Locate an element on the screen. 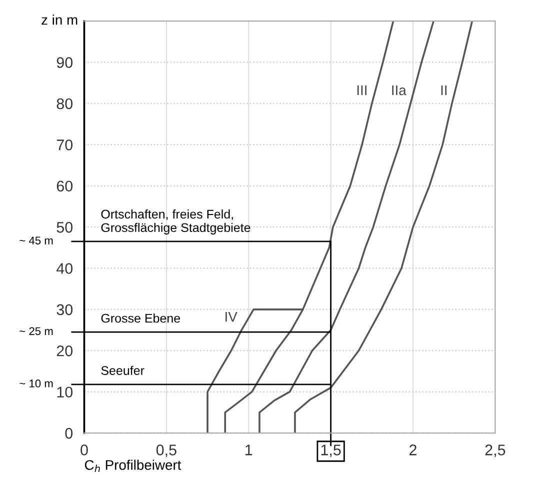 The image size is (540, 479). y-tick-label: 50 is located at coordinates (64, 227).